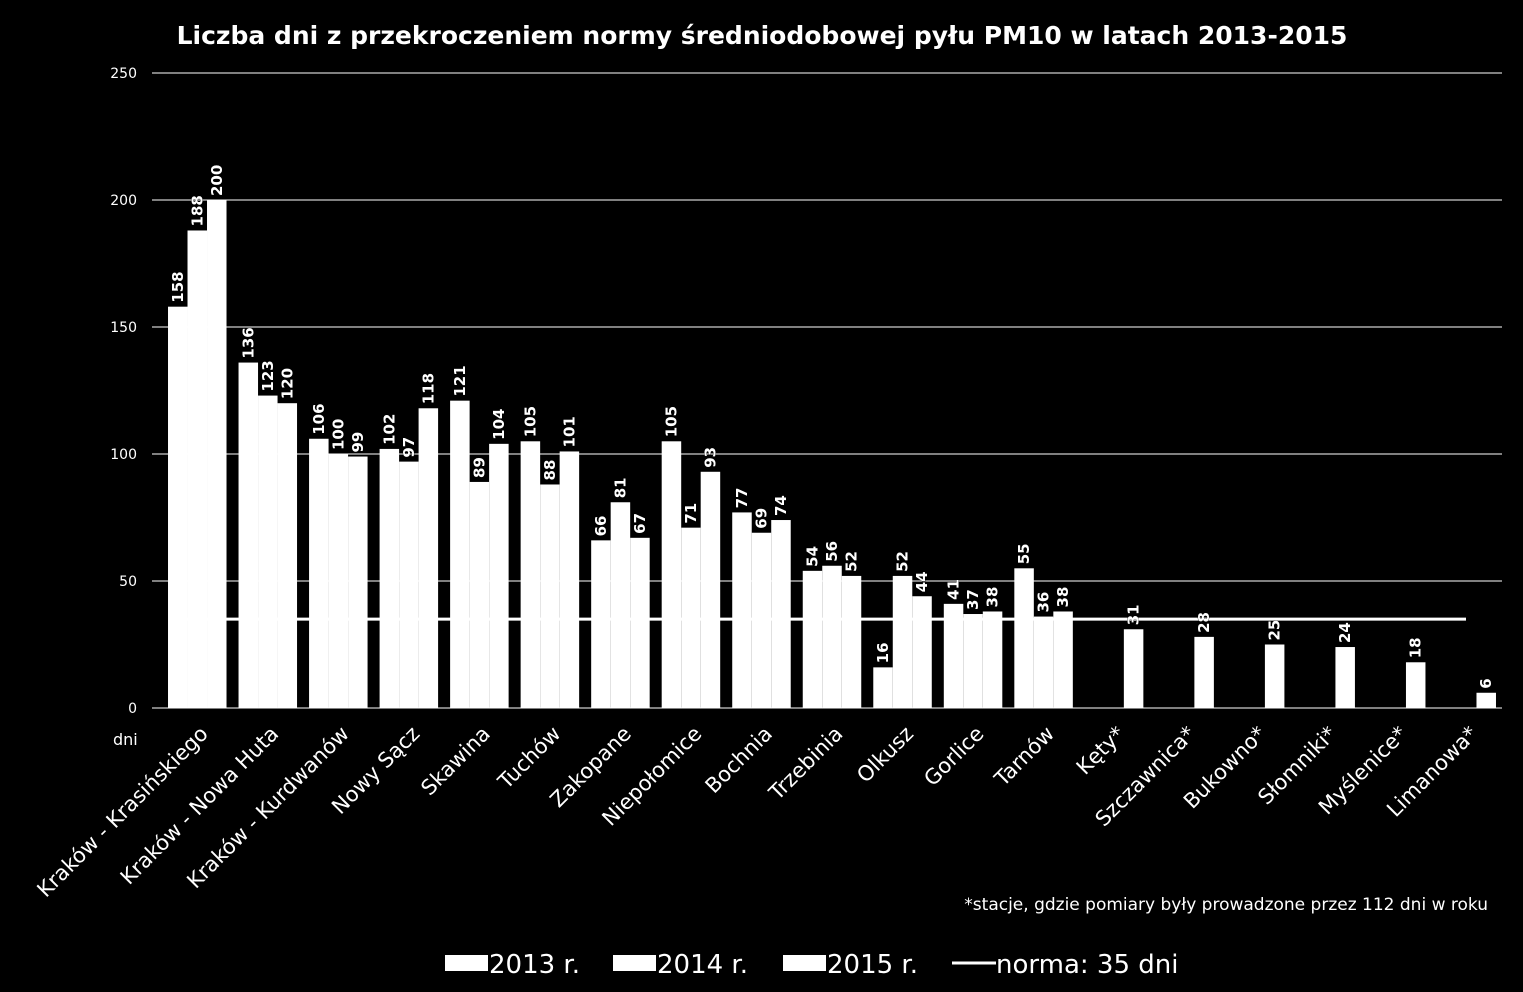 The height and width of the screenshot is (992, 1523). What do you see at coordinates (702, 965) in the screenshot?
I see `legend-label: 2014 r.` at bounding box center [702, 965].